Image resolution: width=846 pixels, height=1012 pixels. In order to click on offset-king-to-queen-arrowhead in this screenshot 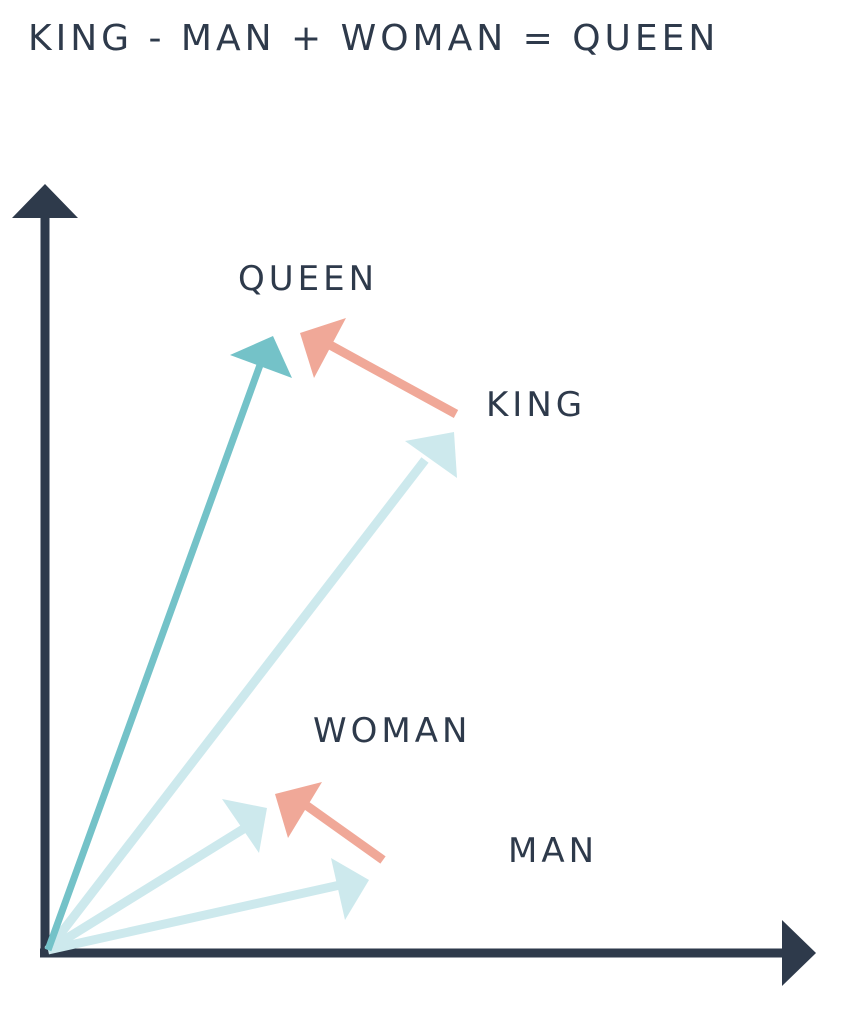, I will do `click(323, 348)`.